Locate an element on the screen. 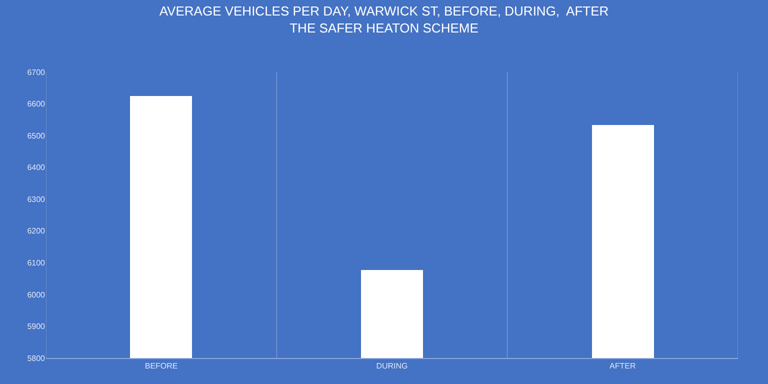 The width and height of the screenshot is (768, 384). x-tick-label: BEFORE is located at coordinates (161, 366).